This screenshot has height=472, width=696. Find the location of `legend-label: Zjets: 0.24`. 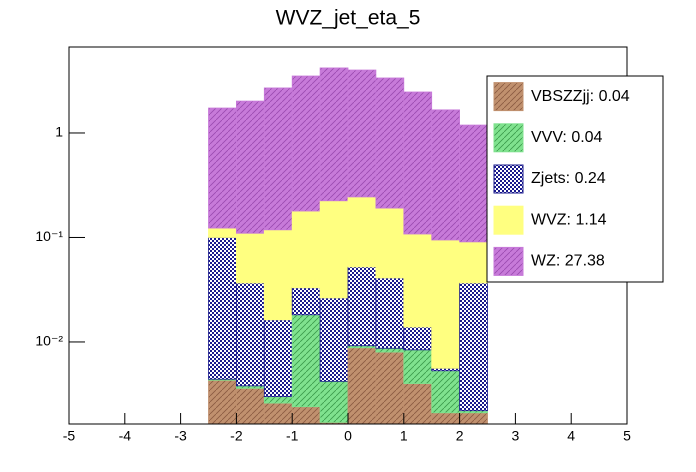

legend-label: Zjets: 0.24 is located at coordinates (568, 178).